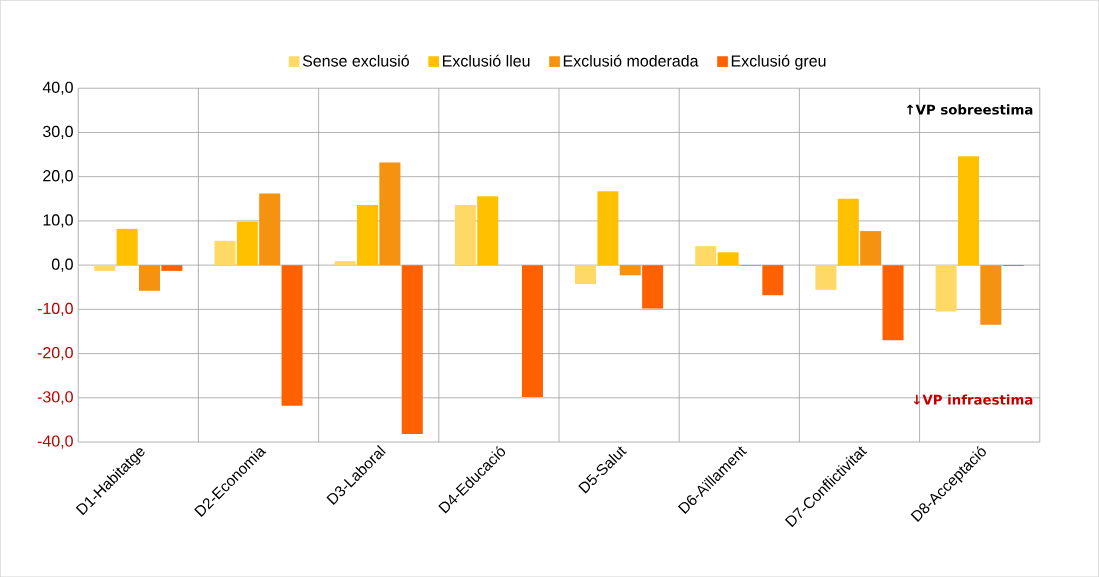 The image size is (1099, 577). Describe the element at coordinates (62, 265) in the screenshot. I see `y-tick-label: 0,0` at that location.